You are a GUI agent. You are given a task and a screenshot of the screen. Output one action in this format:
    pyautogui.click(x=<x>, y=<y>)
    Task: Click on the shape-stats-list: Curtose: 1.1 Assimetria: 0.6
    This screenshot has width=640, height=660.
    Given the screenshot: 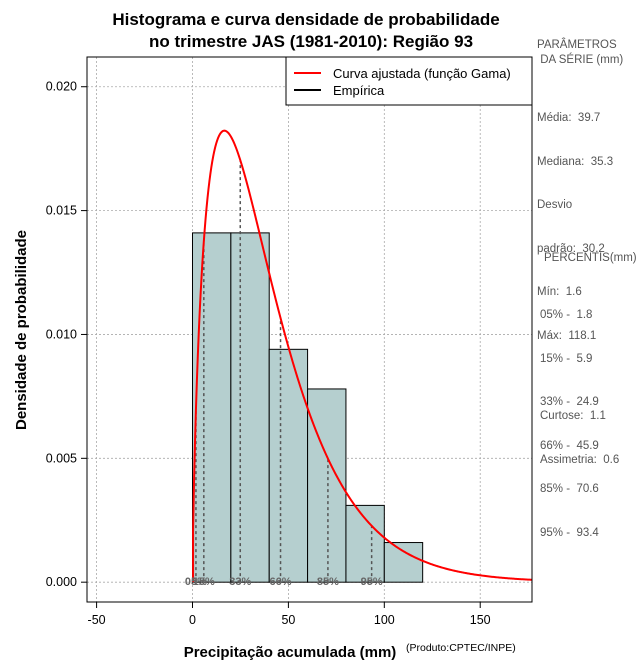 What is the action you would take?
    pyautogui.click(x=579, y=431)
    